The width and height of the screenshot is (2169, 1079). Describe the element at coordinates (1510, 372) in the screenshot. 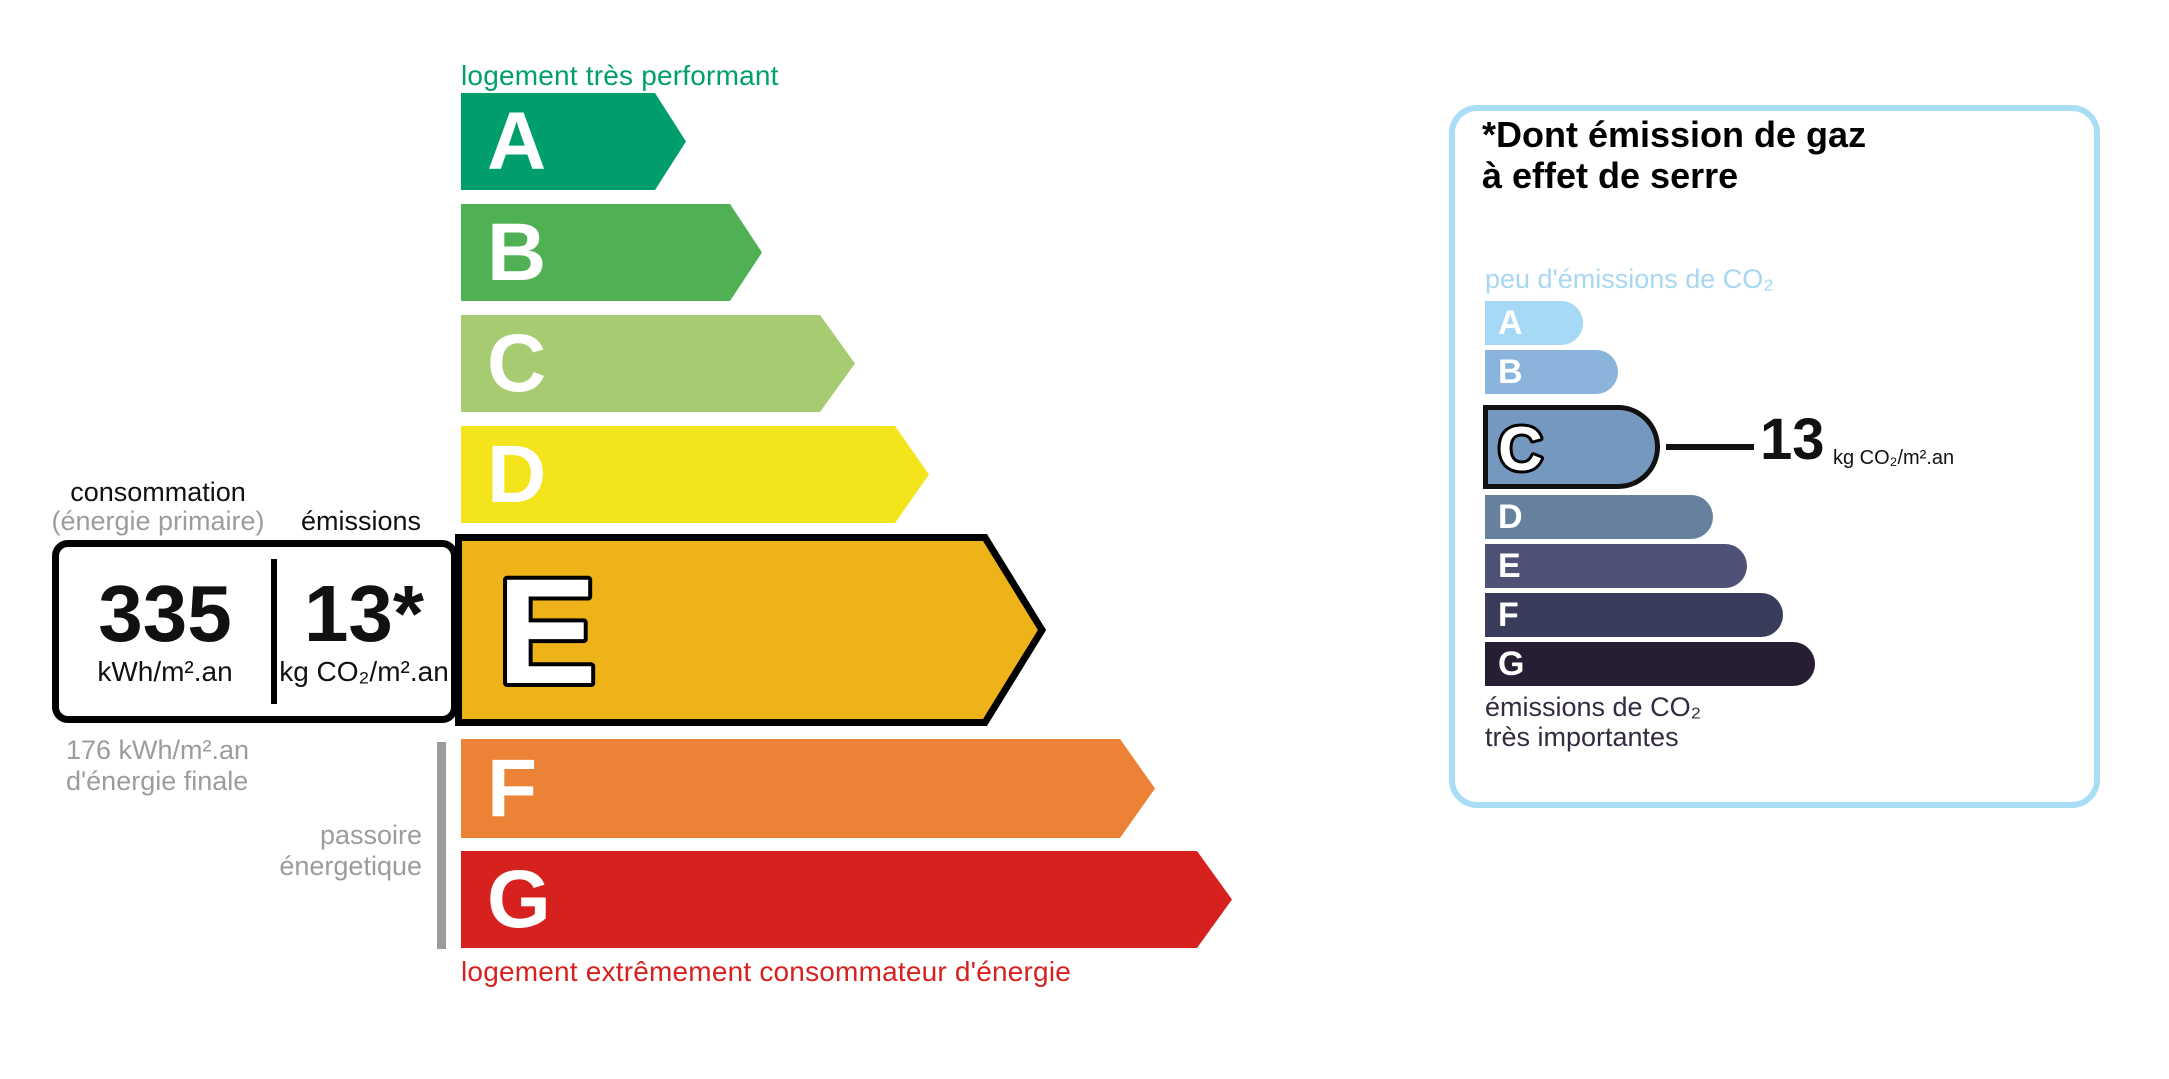

I see `co2-grade-b: B` at that location.